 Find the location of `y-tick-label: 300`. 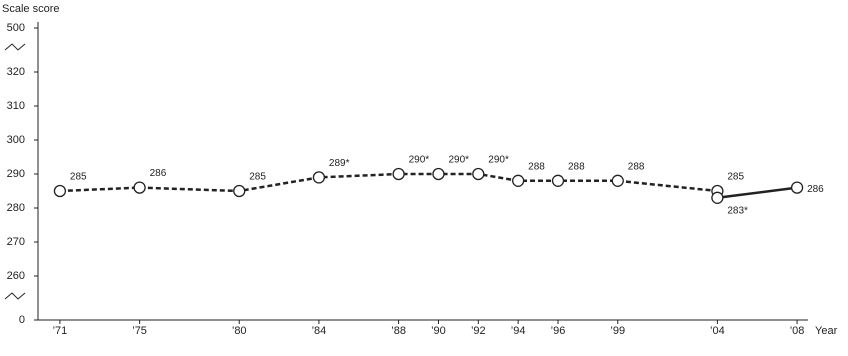

y-tick-label: 300 is located at coordinates (16, 140).